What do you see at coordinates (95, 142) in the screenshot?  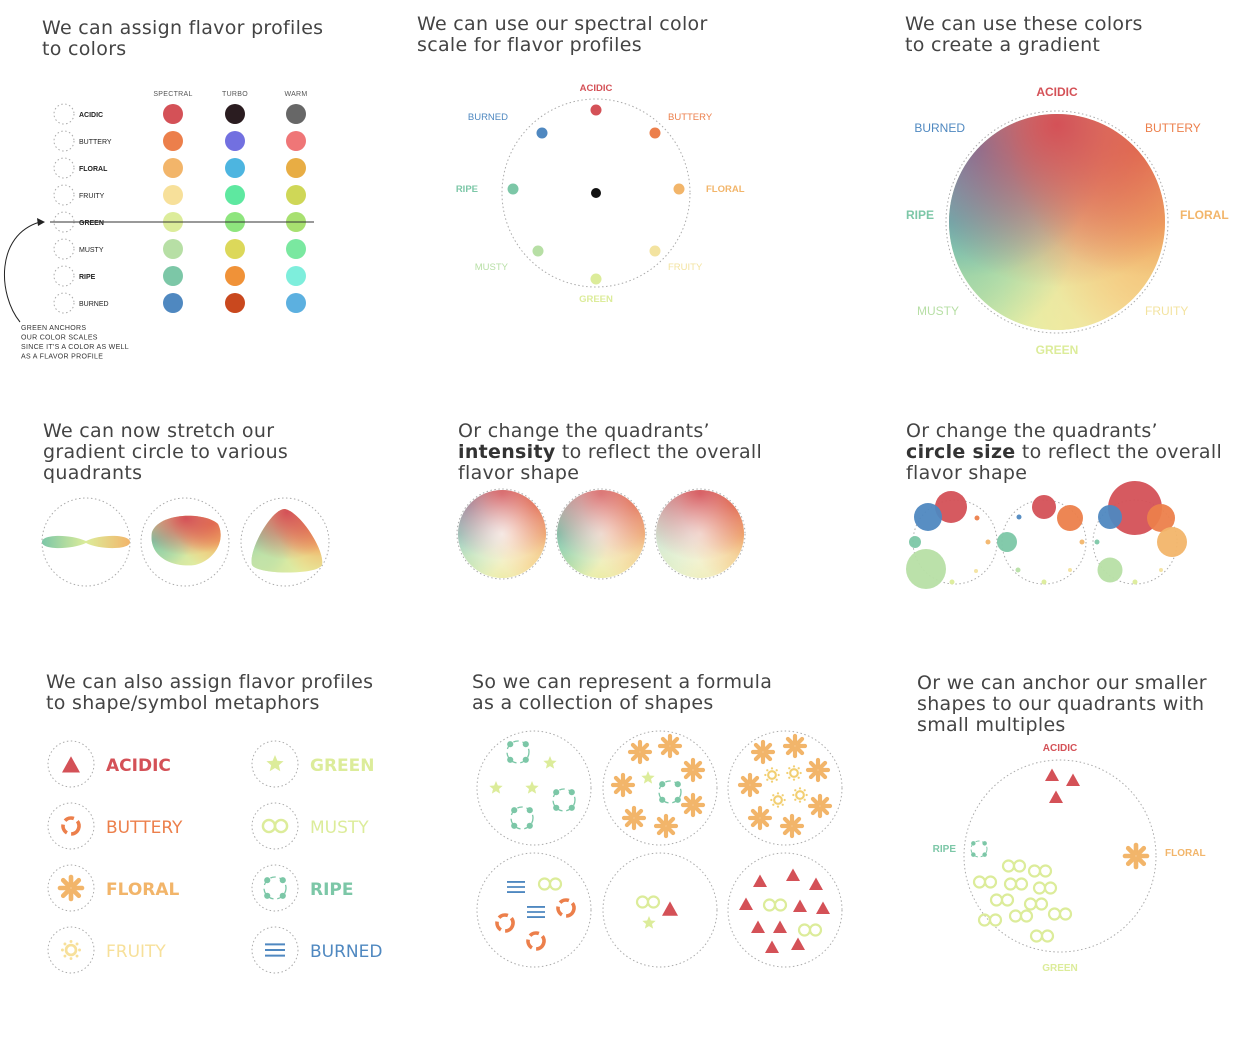 I see `row-label: BUTTERY` at bounding box center [95, 142].